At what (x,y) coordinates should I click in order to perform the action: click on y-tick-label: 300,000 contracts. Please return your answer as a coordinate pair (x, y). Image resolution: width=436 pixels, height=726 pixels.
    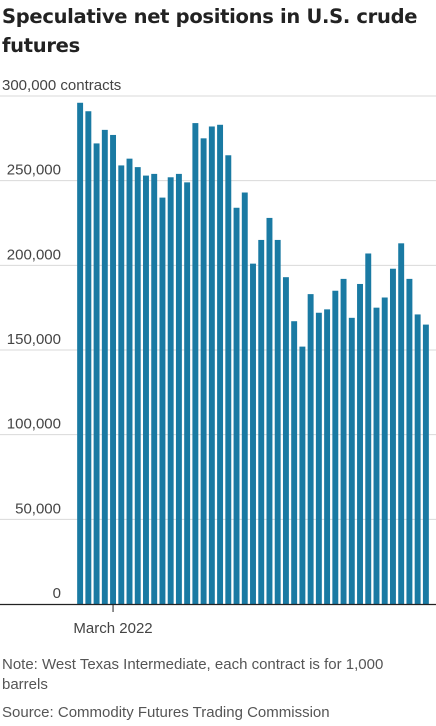
    Looking at the image, I should click on (61, 85).